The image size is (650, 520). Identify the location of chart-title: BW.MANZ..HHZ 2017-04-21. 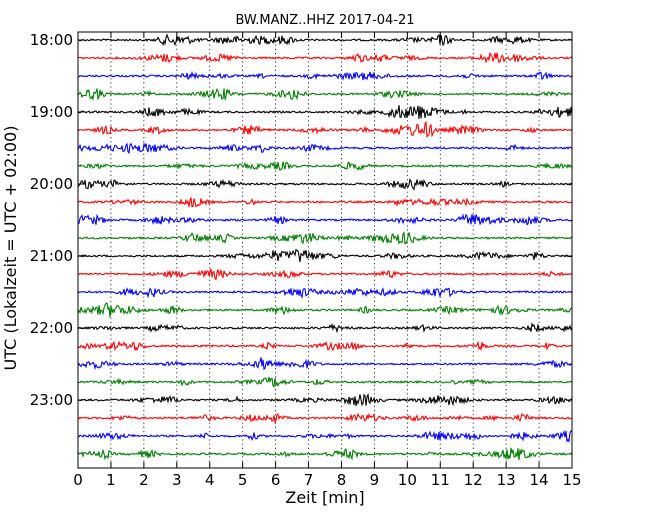
(324, 20).